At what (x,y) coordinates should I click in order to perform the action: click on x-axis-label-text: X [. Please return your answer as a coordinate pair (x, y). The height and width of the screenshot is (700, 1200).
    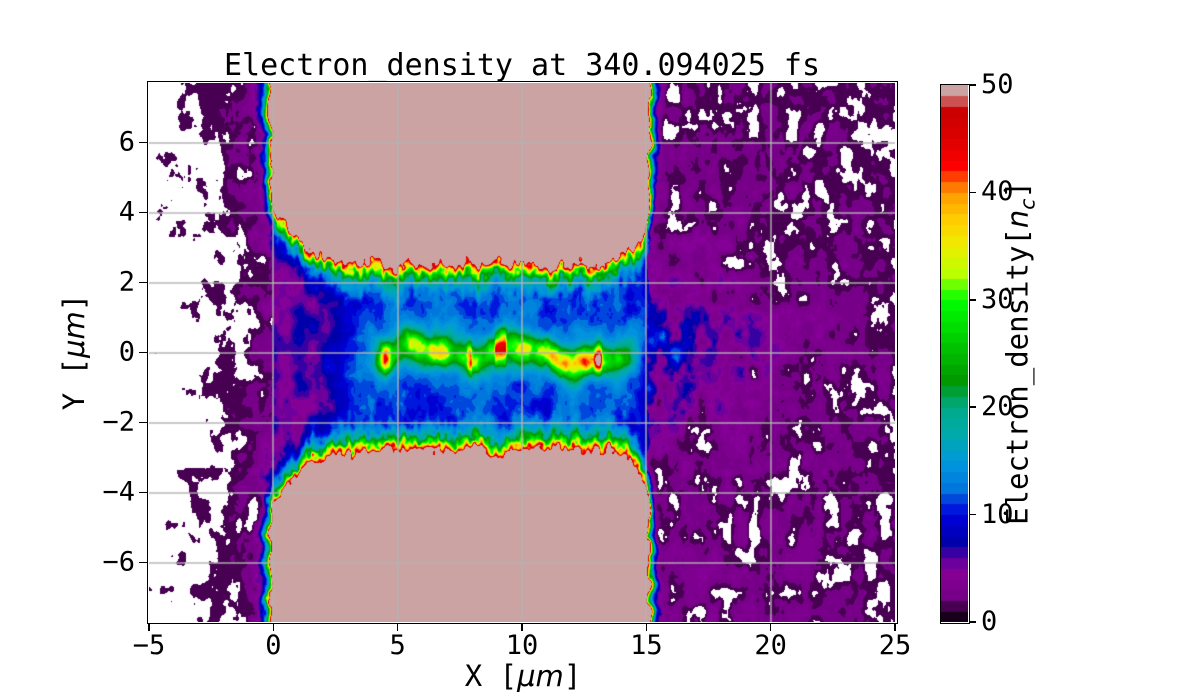
    Looking at the image, I should click on (491, 676).